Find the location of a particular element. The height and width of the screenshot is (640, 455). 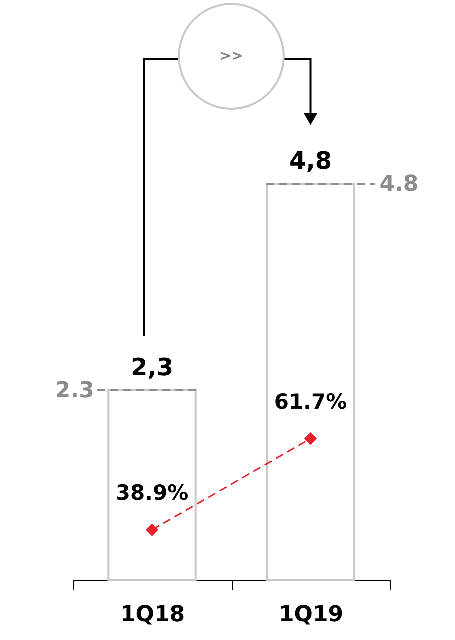

data-label: 38.9% is located at coordinates (152, 493).